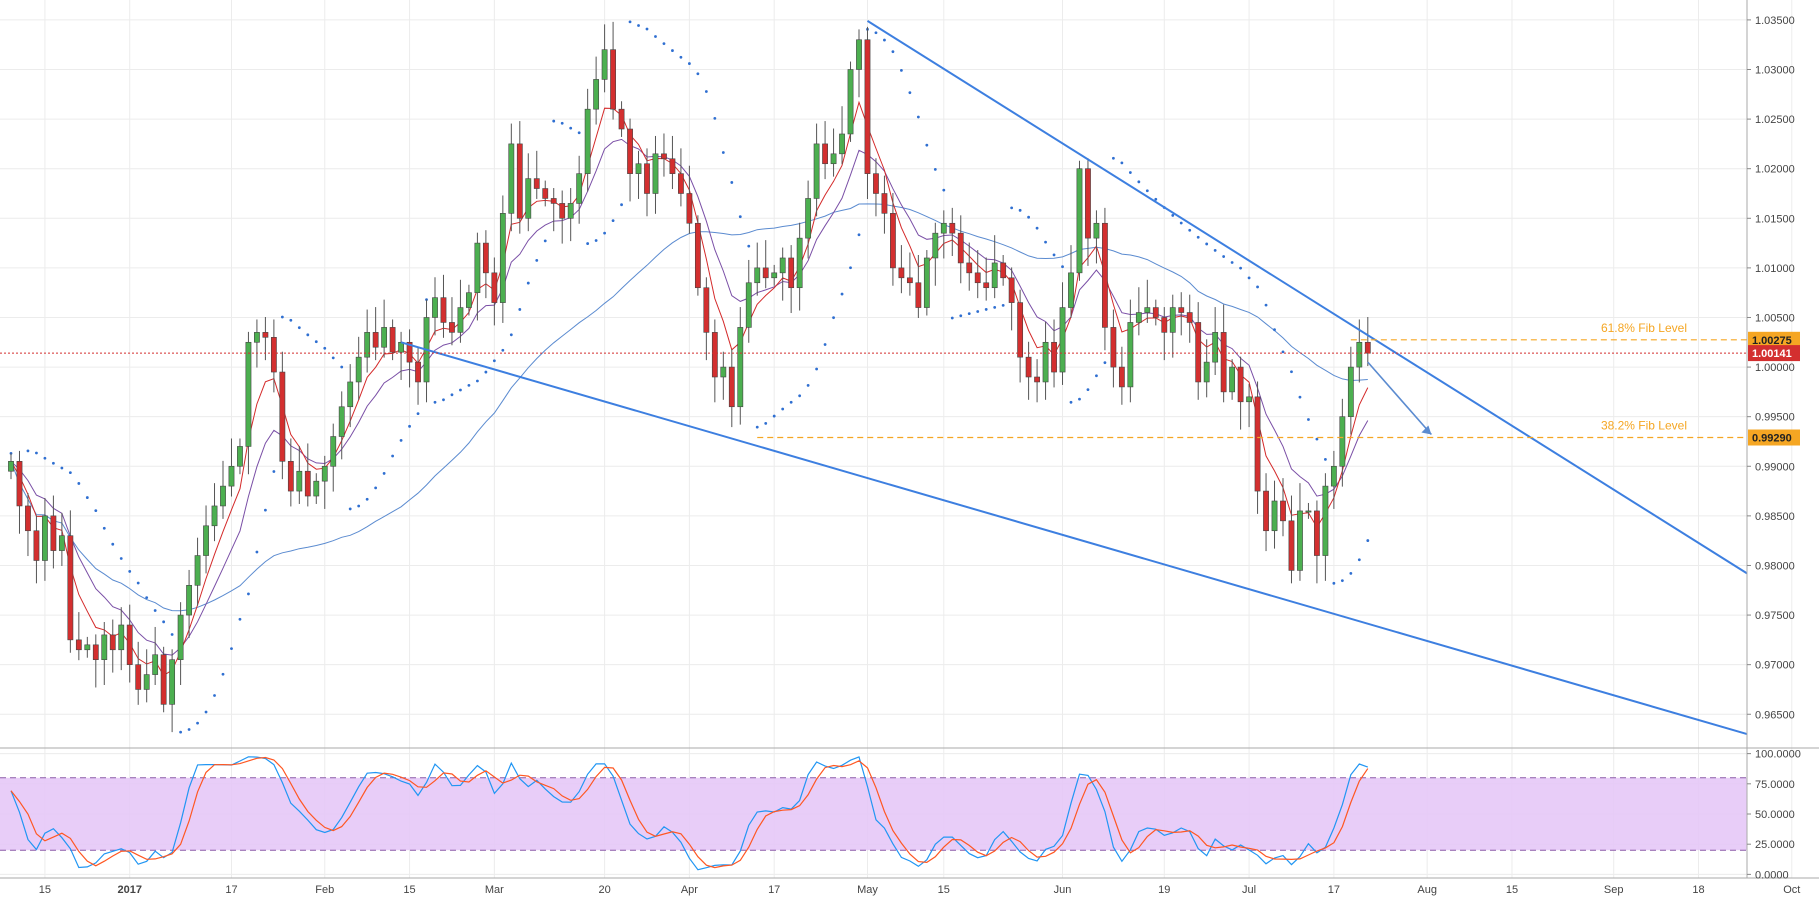  I want to click on time-tick-label: Mar, so click(494, 890).